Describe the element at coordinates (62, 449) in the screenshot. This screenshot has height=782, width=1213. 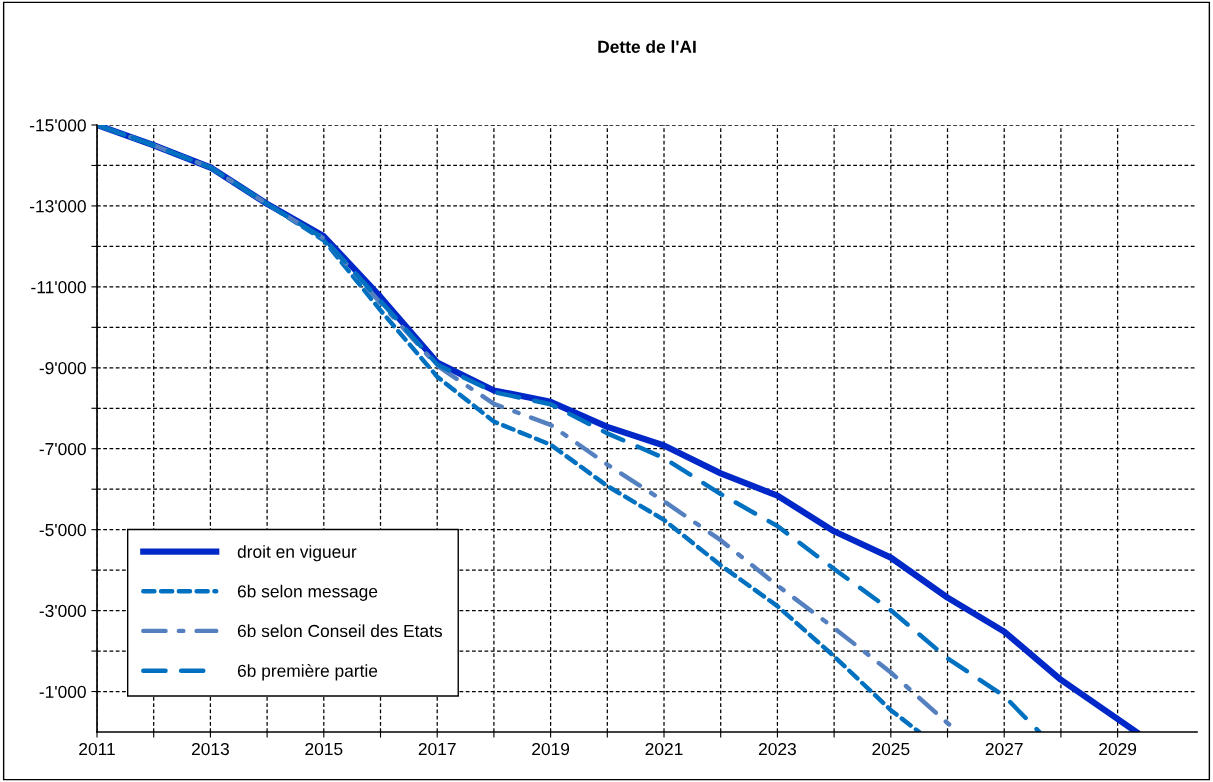
I see `y-tick-label: -7'000` at that location.